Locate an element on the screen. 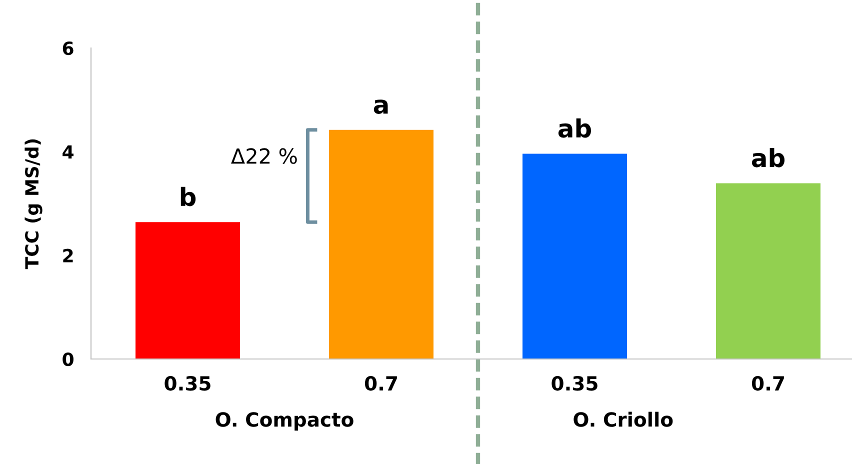 The width and height of the screenshot is (852, 464). y-tick-label: 0 is located at coordinates (68, 359).